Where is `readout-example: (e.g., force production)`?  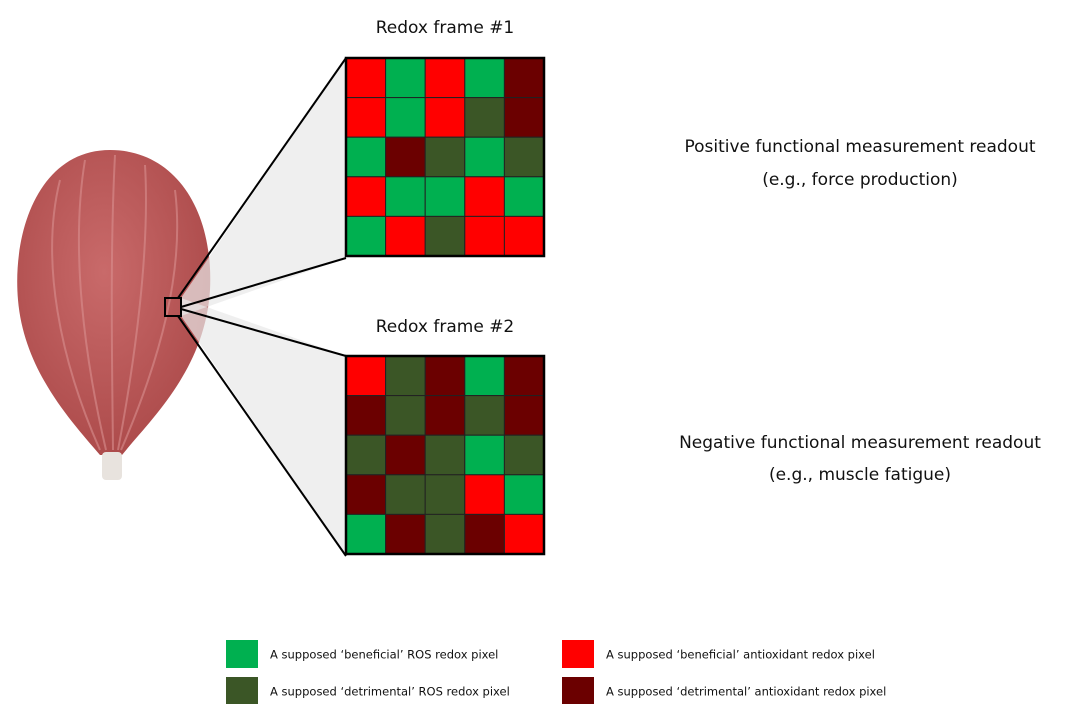
readout-example: (e.g., force production) is located at coordinates (860, 180).